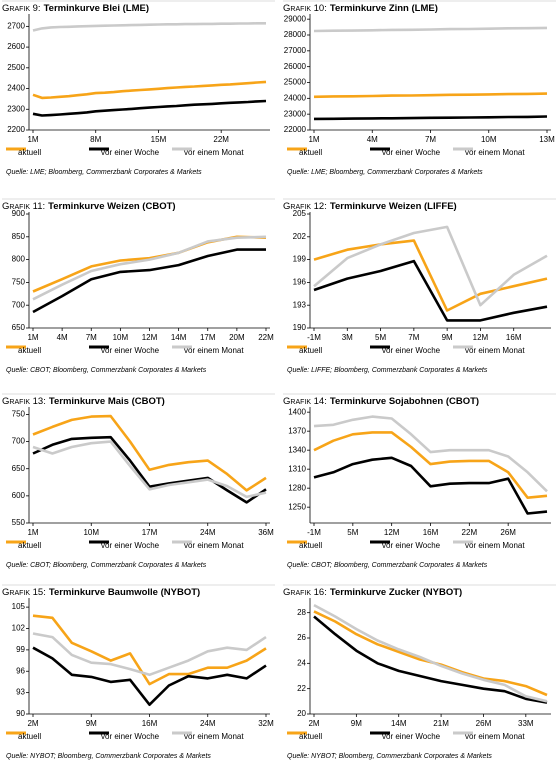  What do you see at coordinates (266, 723) in the screenshot?
I see `x-tick-label: 32M` at bounding box center [266, 723].